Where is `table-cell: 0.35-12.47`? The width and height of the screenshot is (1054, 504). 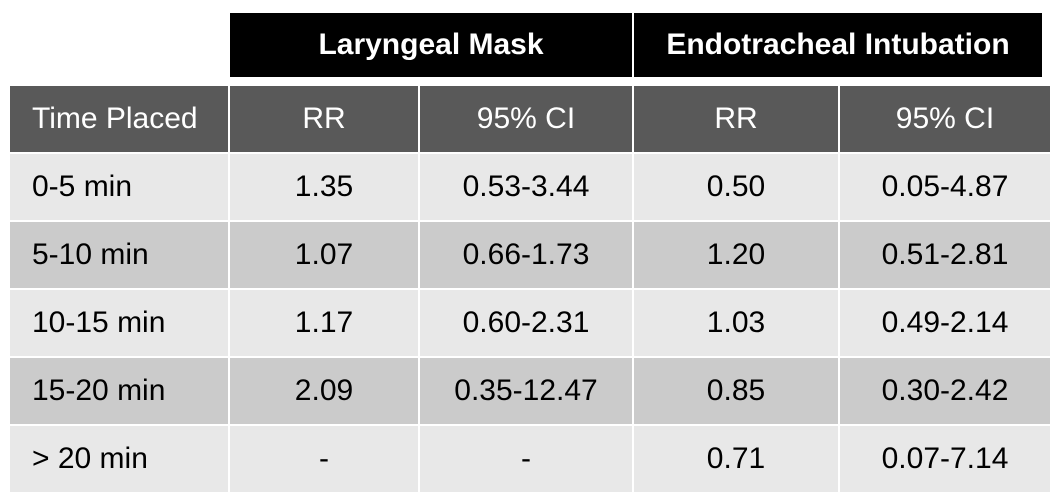 table-cell: 0.35-12.47 is located at coordinates (526, 391).